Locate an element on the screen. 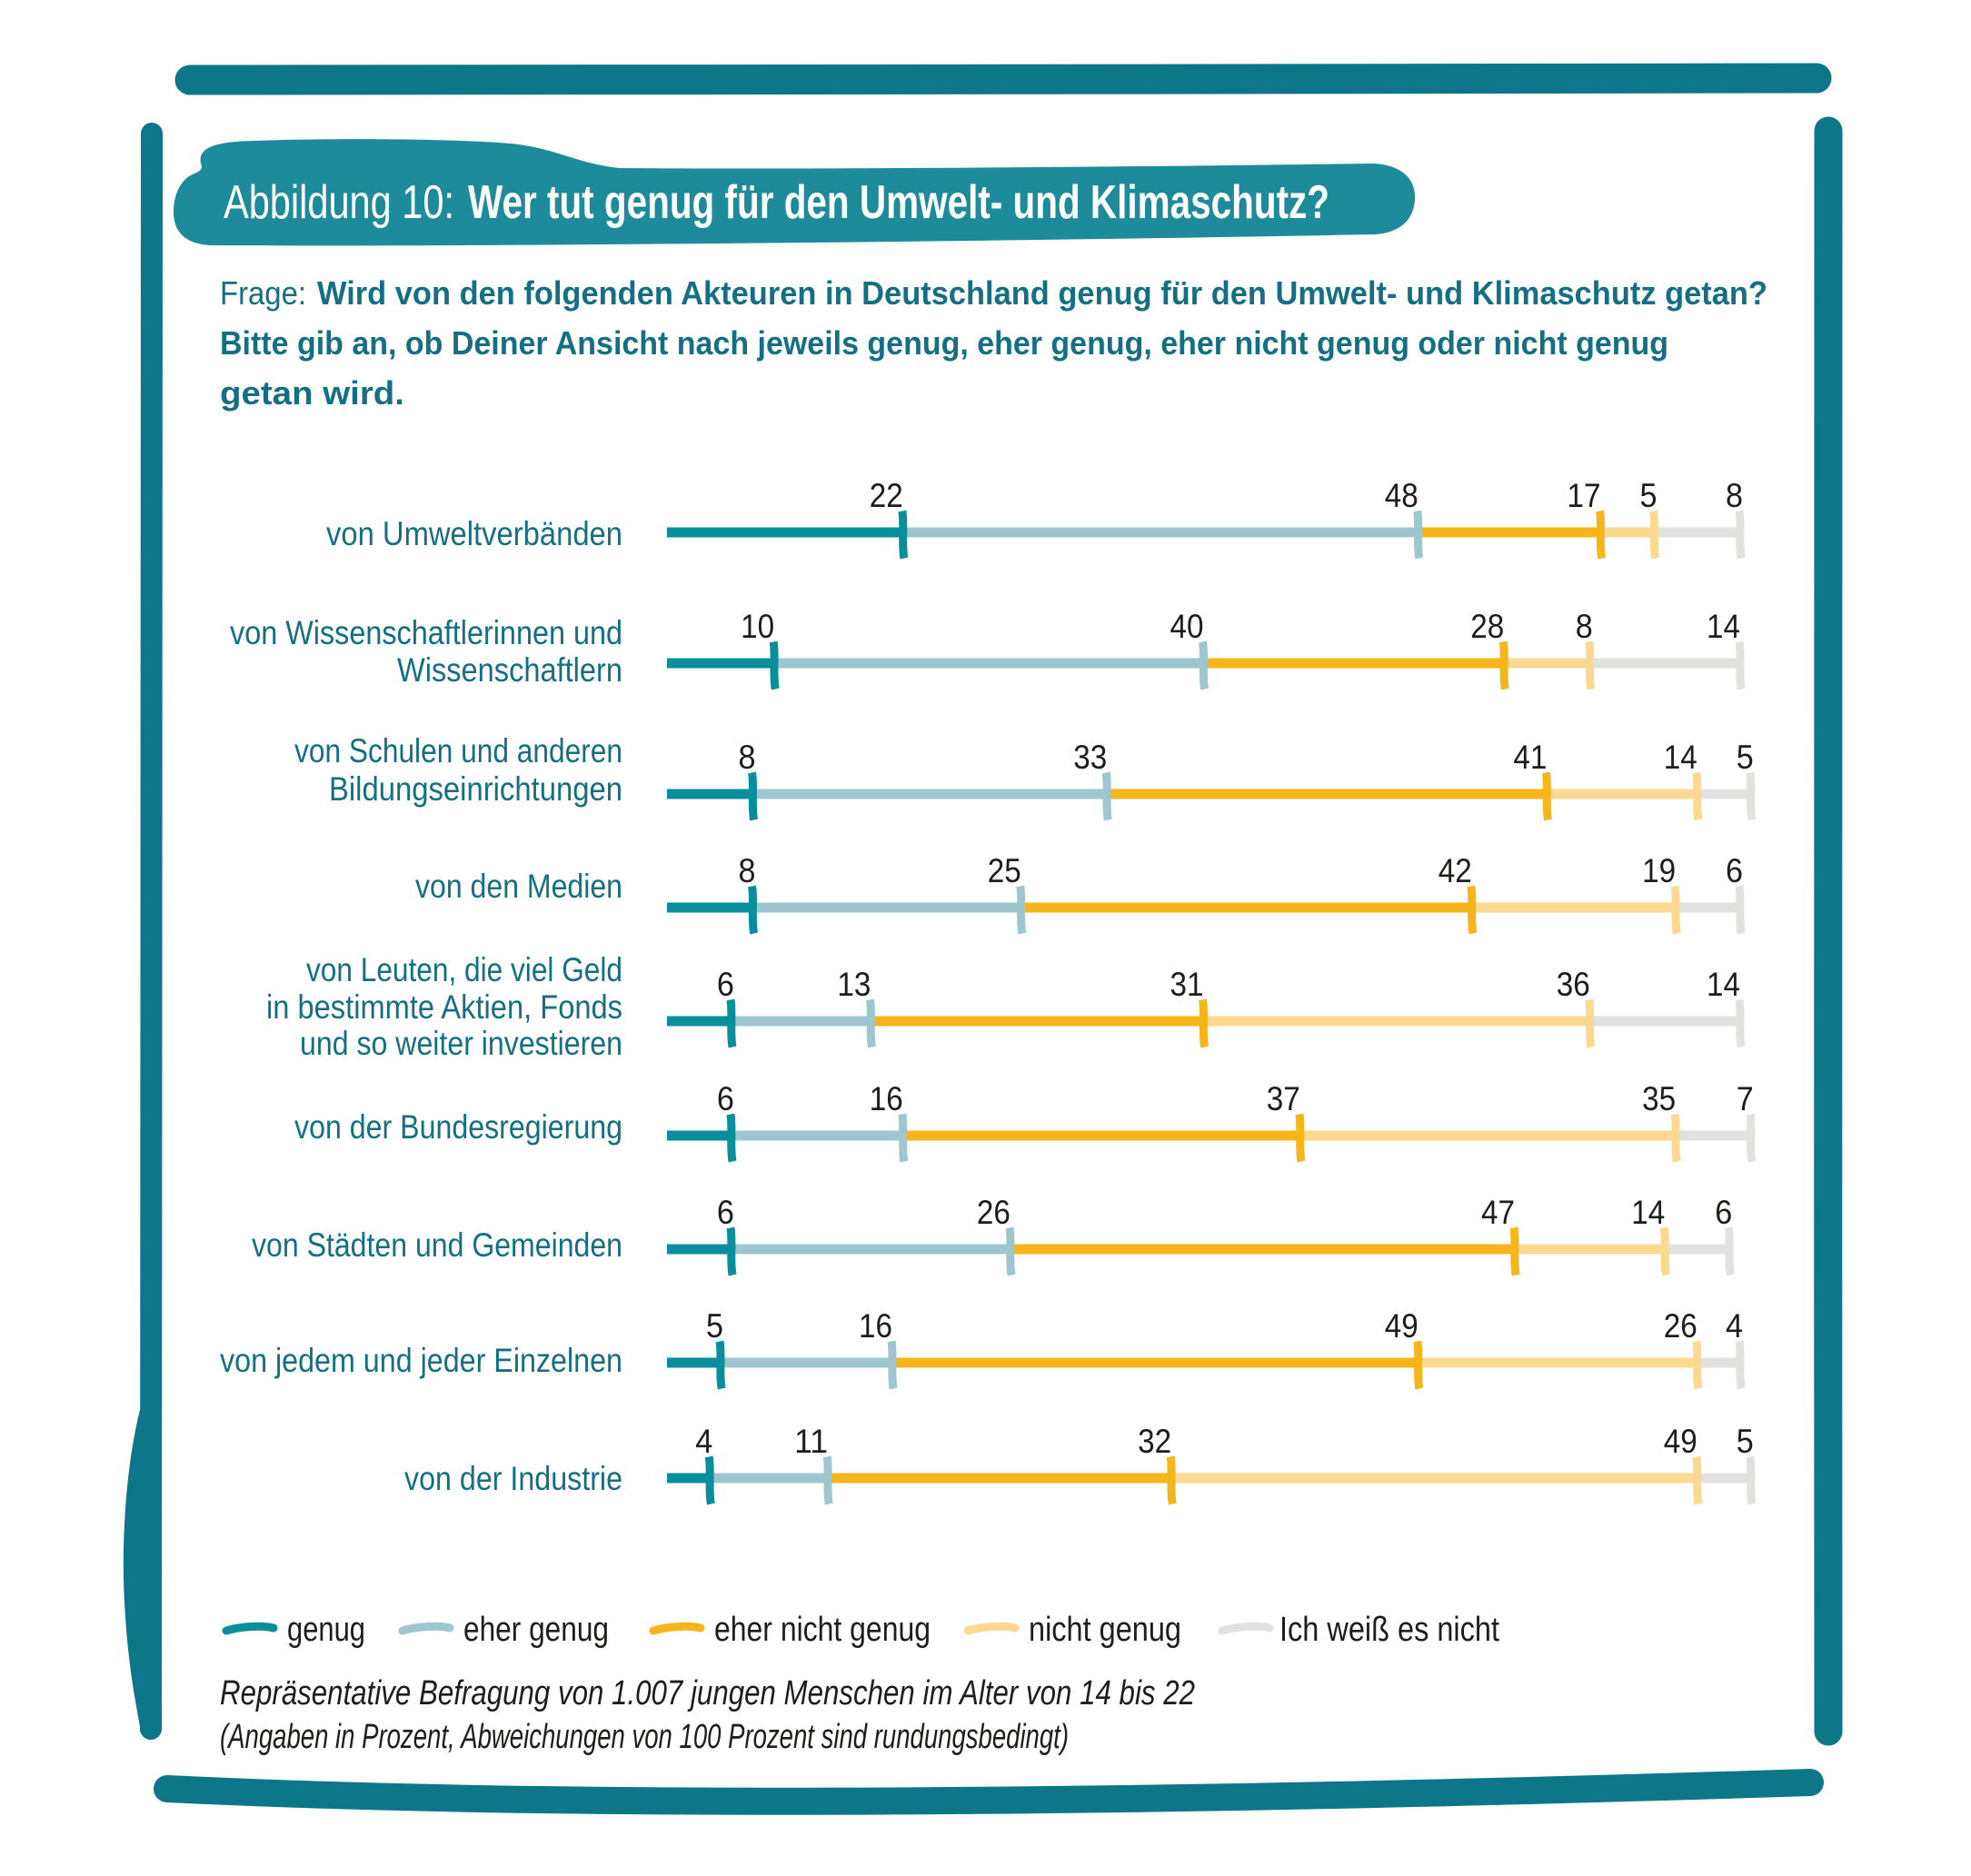 This screenshot has width=1971, height=1876. svg-text: eher genug is located at coordinates (536, 1630).